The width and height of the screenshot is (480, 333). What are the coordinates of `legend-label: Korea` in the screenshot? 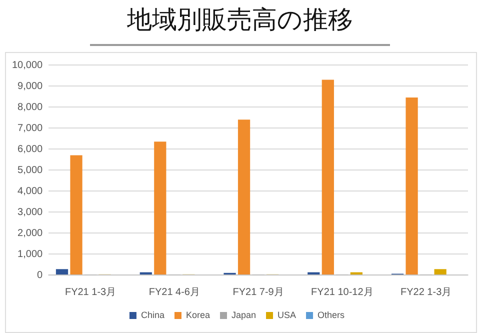 It's located at (198, 315).